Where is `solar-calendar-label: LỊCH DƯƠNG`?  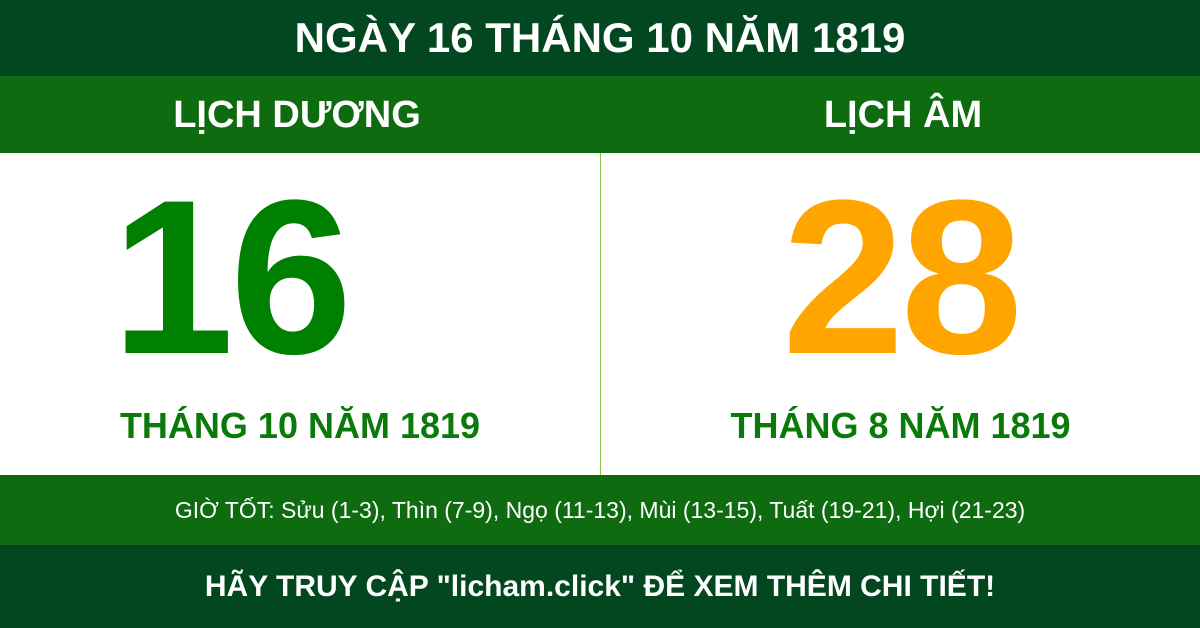 solar-calendar-label: LỊCH DƯƠNG is located at coordinates (297, 114).